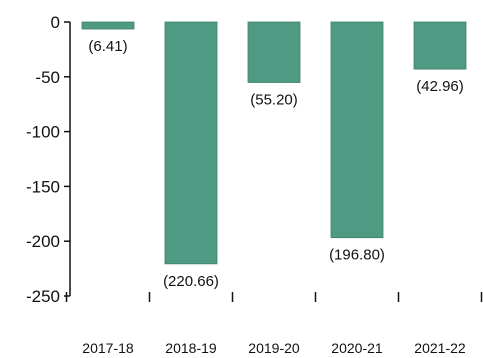 Image resolution: width=483 pixels, height=358 pixels. Describe the element at coordinates (107, 46) in the screenshot. I see `data-label-2017-18: (6.41)` at that location.